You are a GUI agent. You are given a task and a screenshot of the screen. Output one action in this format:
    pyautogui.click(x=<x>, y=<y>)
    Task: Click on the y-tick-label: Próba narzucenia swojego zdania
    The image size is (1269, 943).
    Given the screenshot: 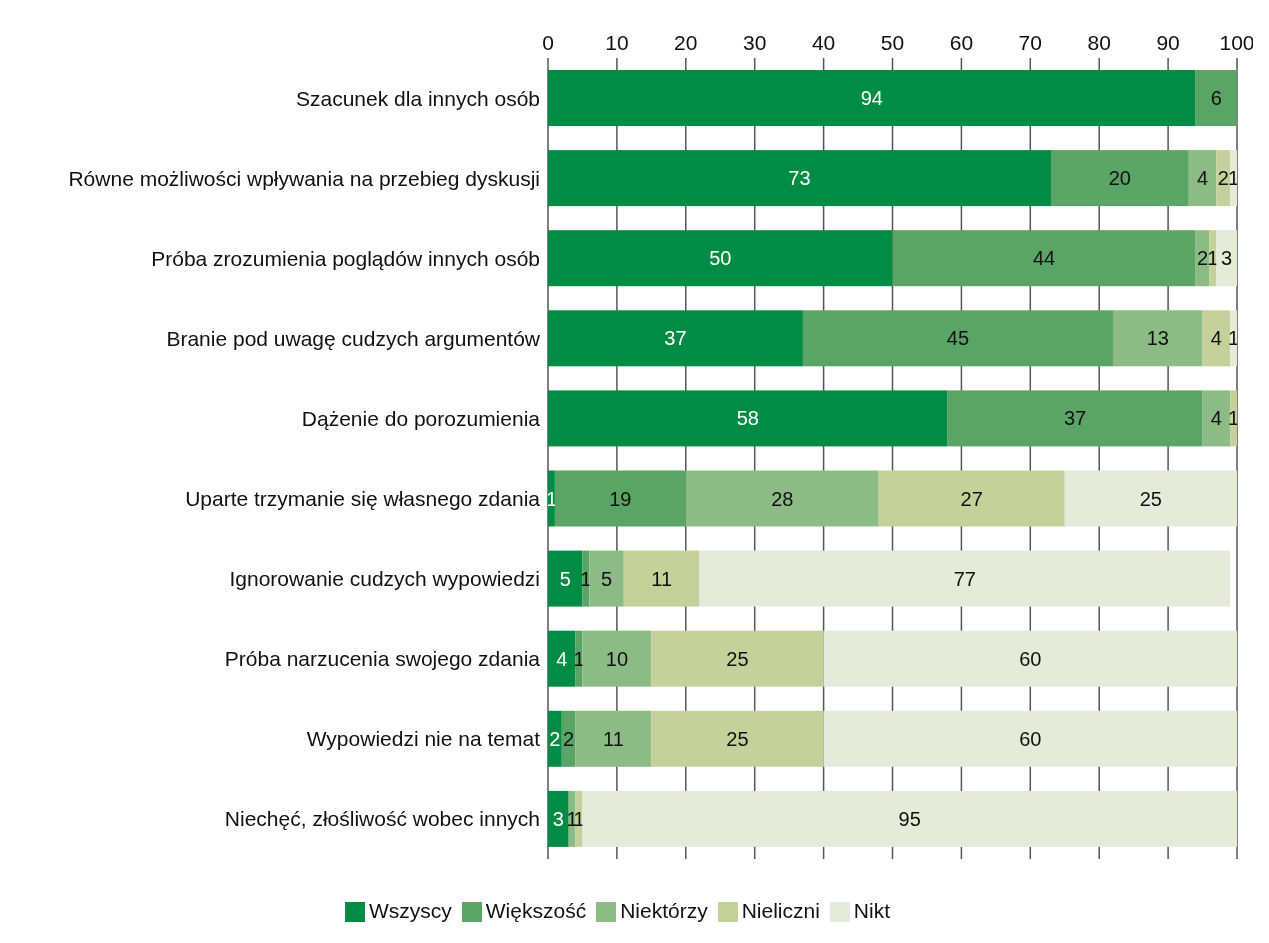 What is the action you would take?
    pyautogui.click(x=382, y=659)
    